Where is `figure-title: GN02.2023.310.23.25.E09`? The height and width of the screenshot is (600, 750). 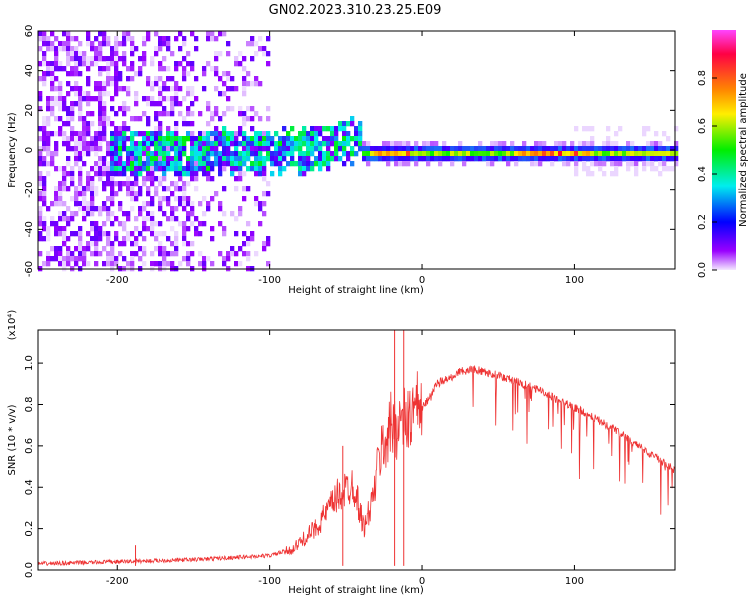
figure-title: GN02.2023.310.23.25.E09 is located at coordinates (355, 10).